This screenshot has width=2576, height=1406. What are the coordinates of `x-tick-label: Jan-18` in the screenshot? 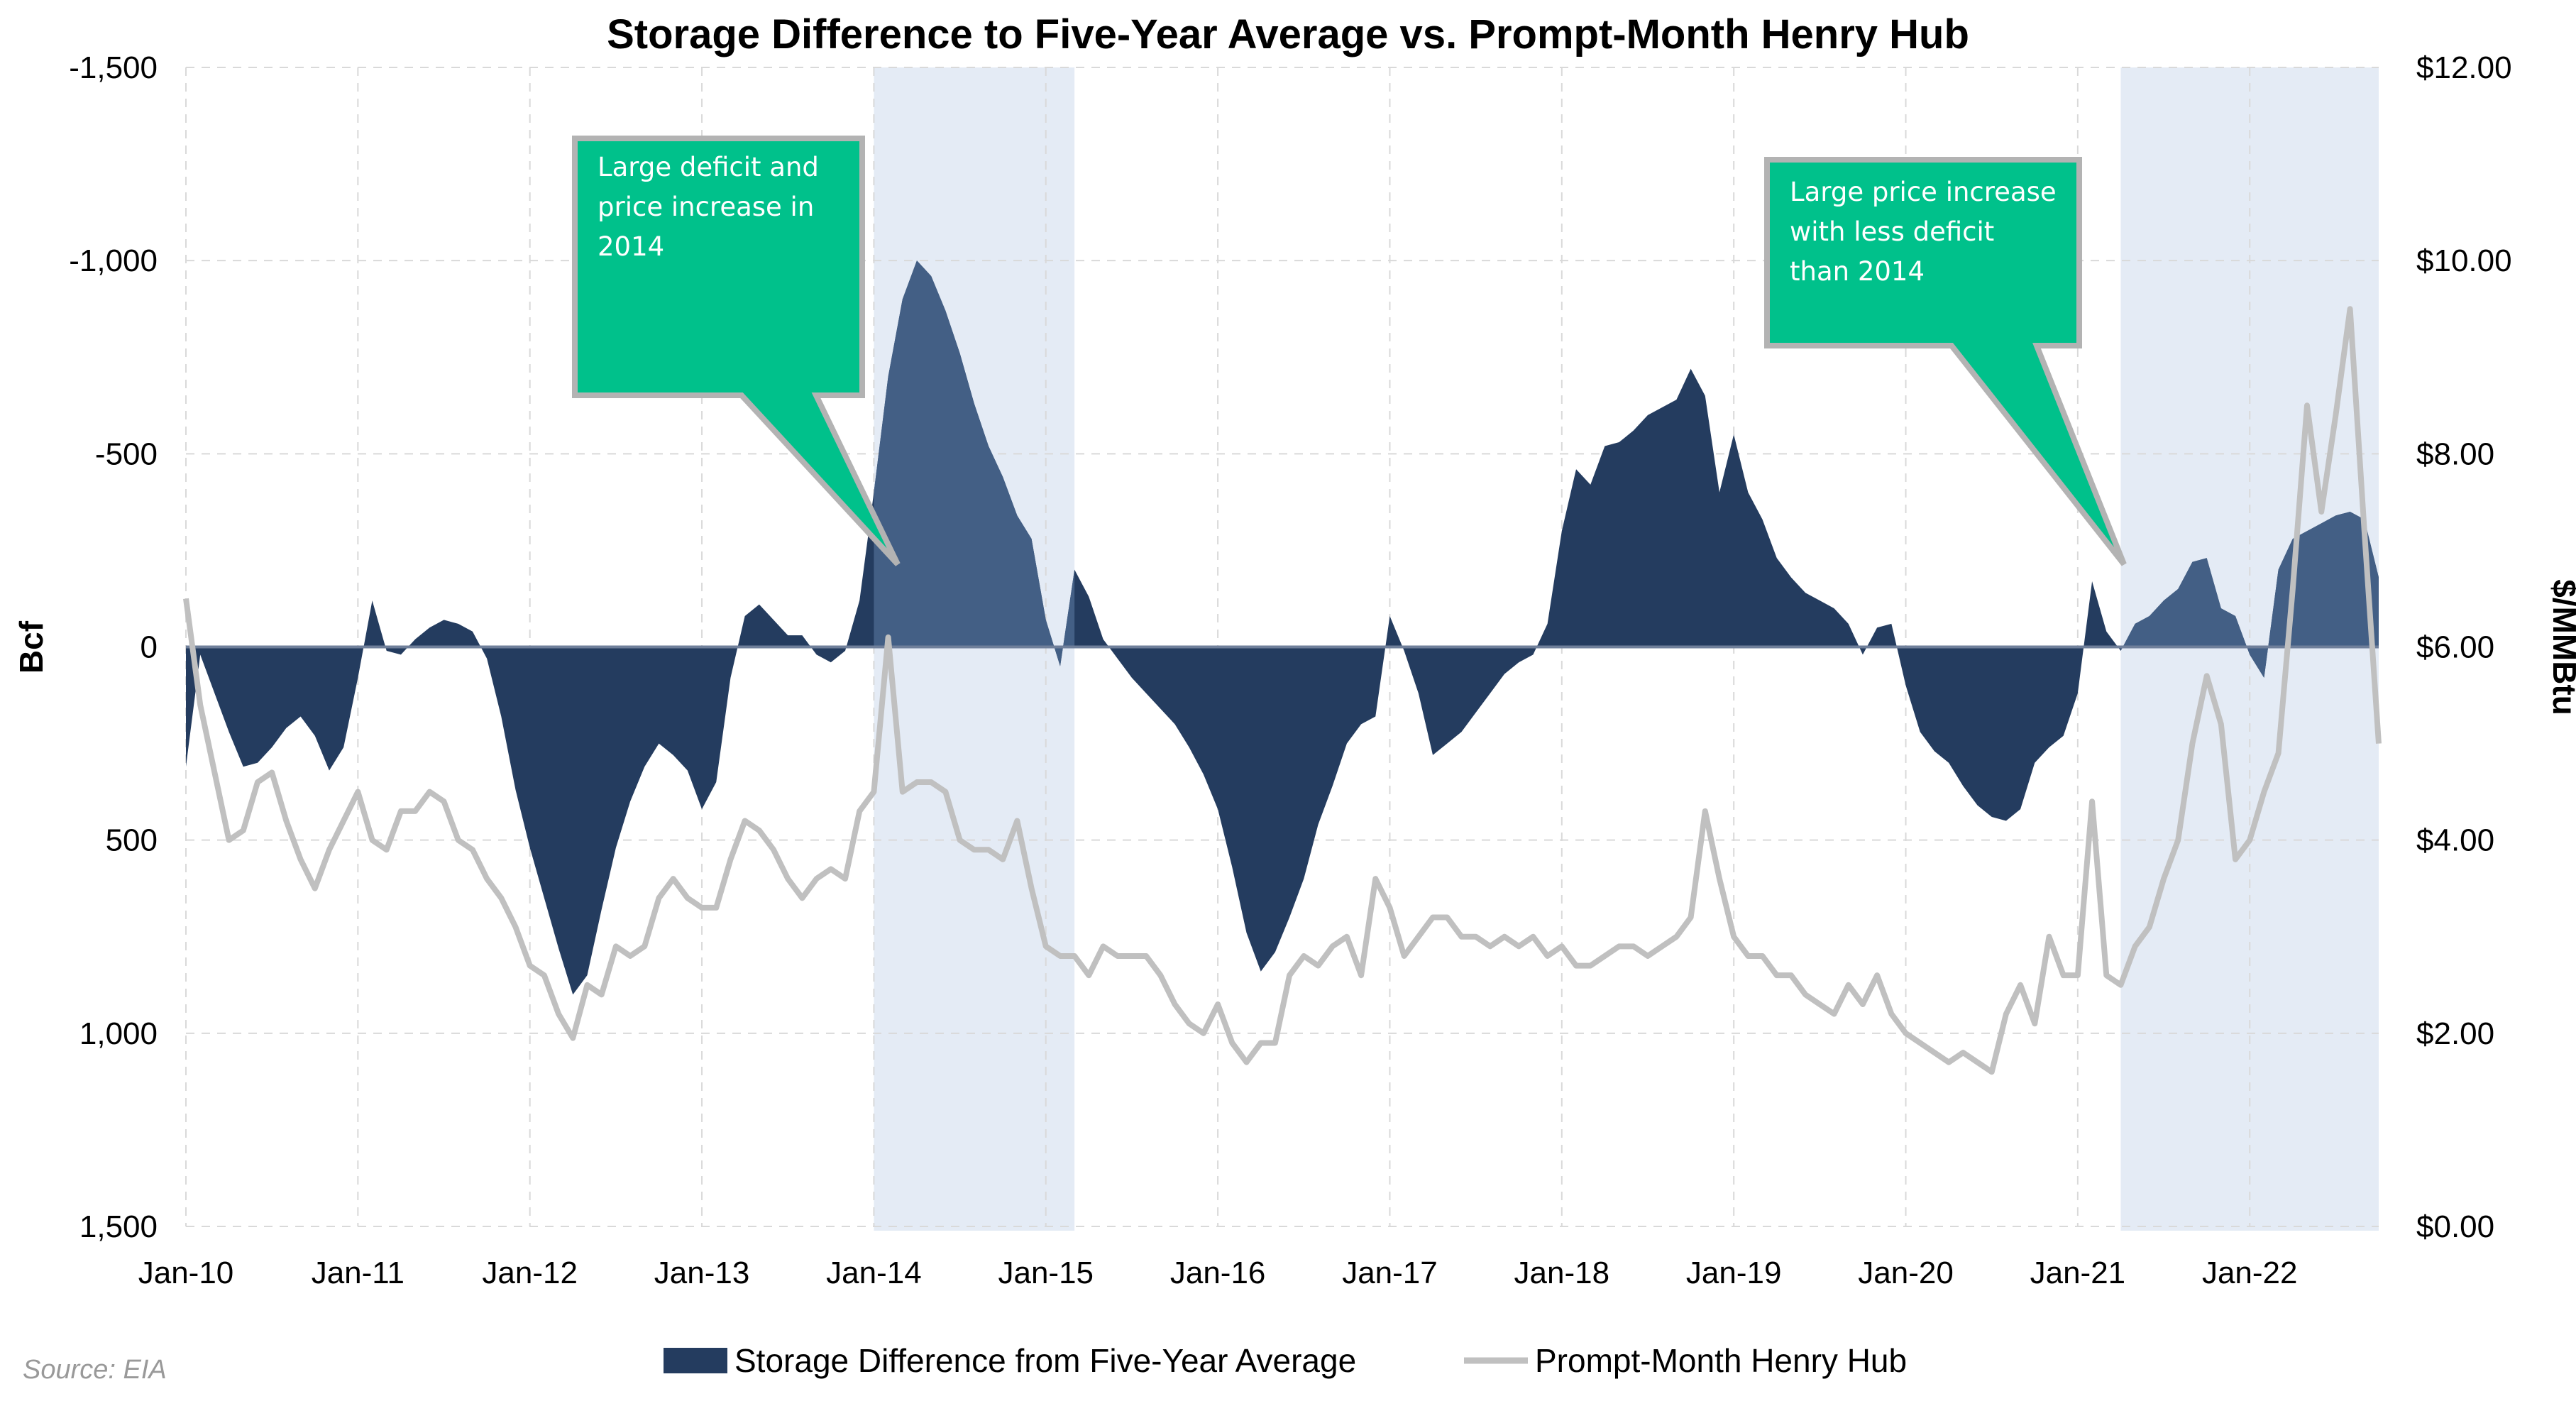 It's located at (1562, 1273).